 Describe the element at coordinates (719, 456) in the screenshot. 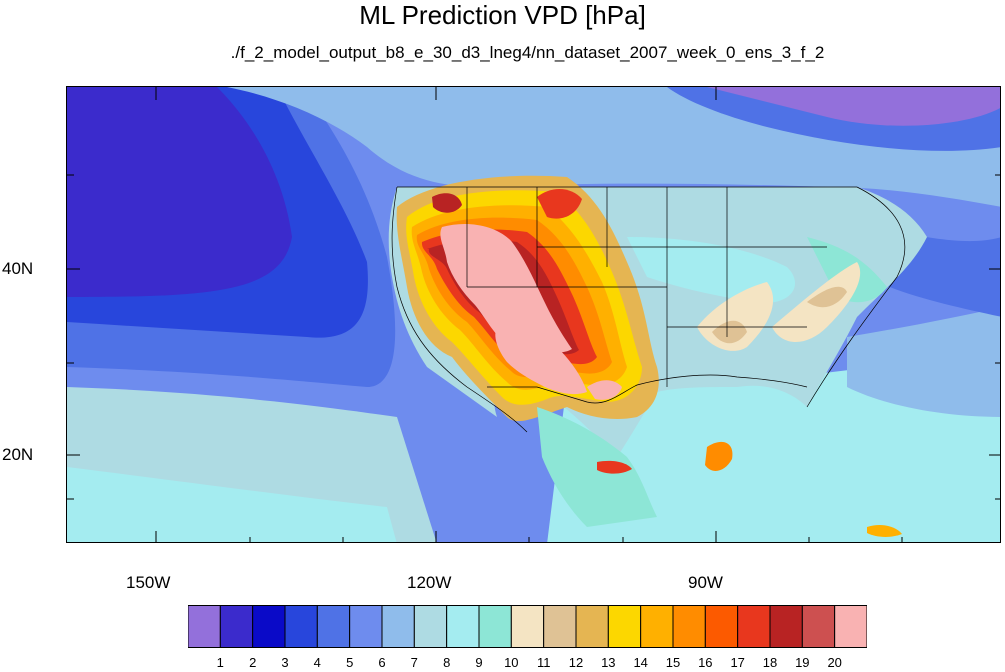

I see `yucatan-hotspot` at that location.